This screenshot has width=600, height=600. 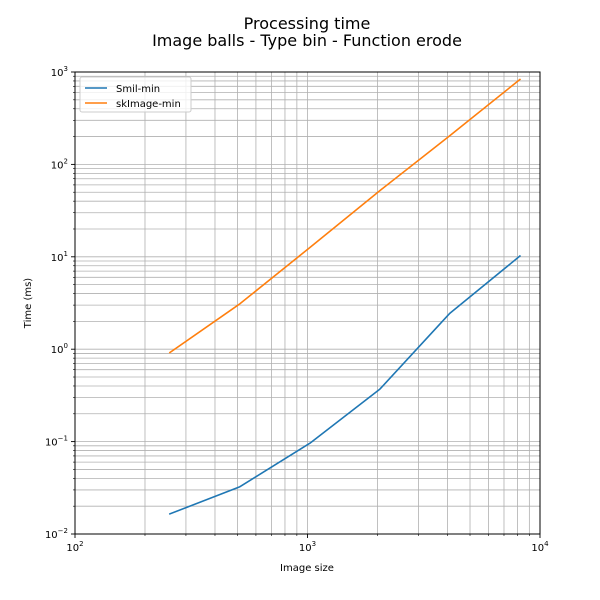 I want to click on x-tick-labels: 10² 10³ 10⁴, so click(x=307, y=547).